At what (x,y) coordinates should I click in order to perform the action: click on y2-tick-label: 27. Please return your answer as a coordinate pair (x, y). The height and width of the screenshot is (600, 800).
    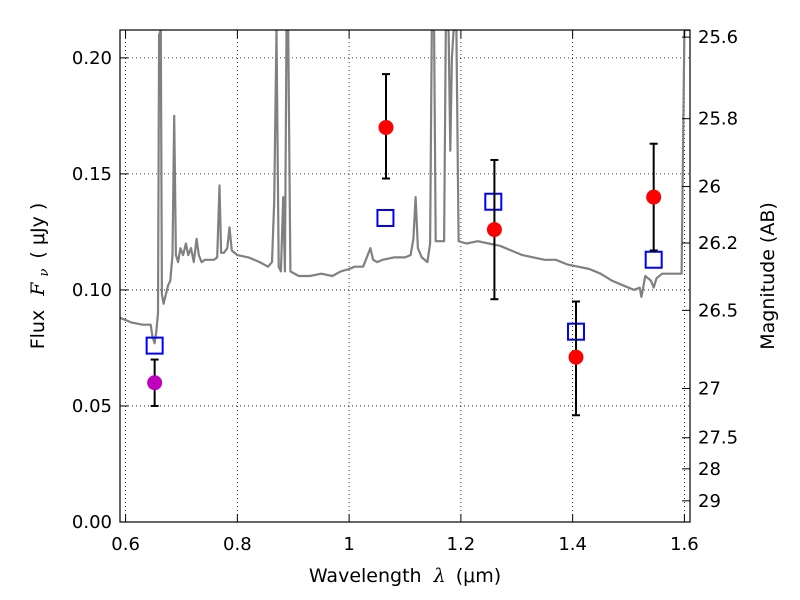
    Looking at the image, I should click on (709, 388).